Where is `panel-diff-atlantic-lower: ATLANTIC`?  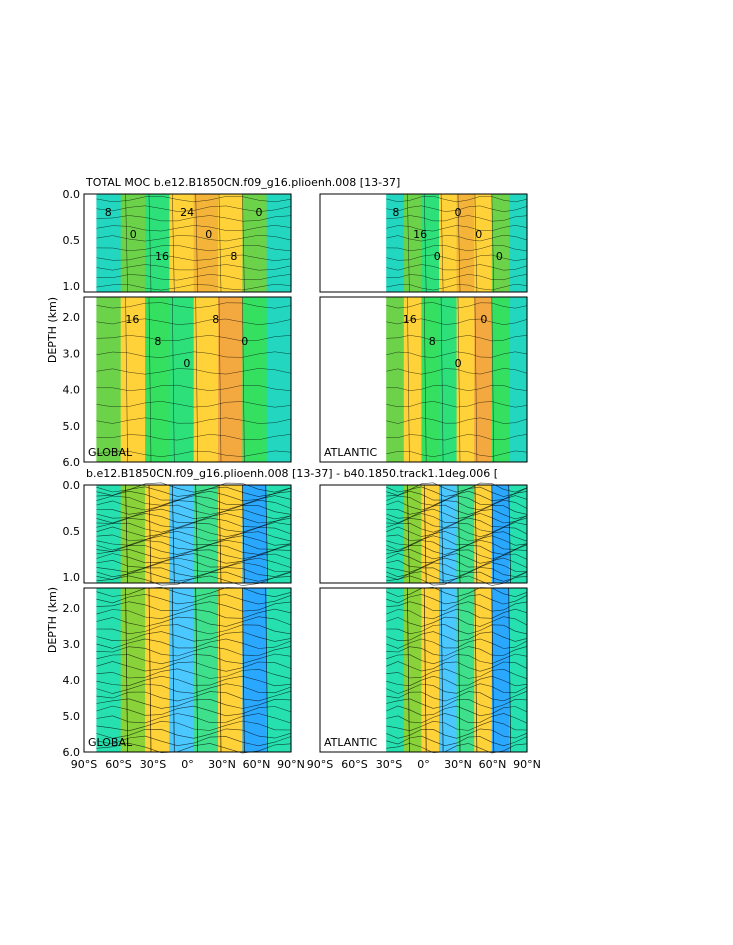
panel-diff-atlantic-lower: ATLANTIC is located at coordinates (423, 670).